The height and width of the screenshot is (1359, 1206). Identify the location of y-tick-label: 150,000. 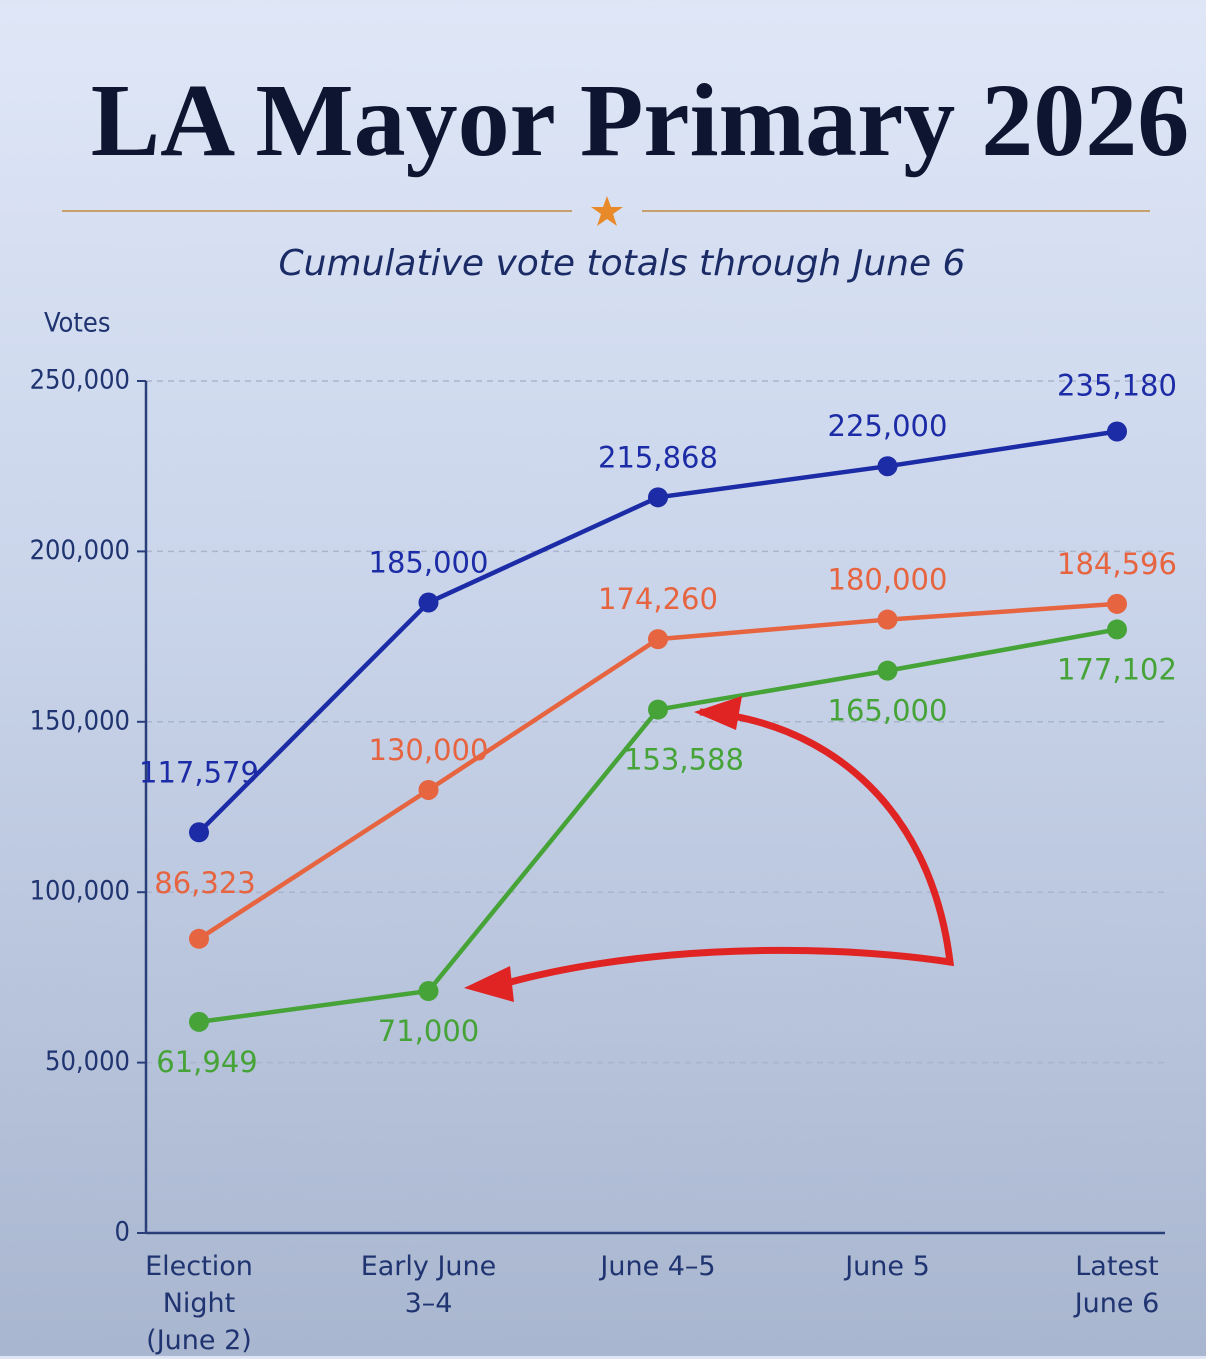
(80, 720).